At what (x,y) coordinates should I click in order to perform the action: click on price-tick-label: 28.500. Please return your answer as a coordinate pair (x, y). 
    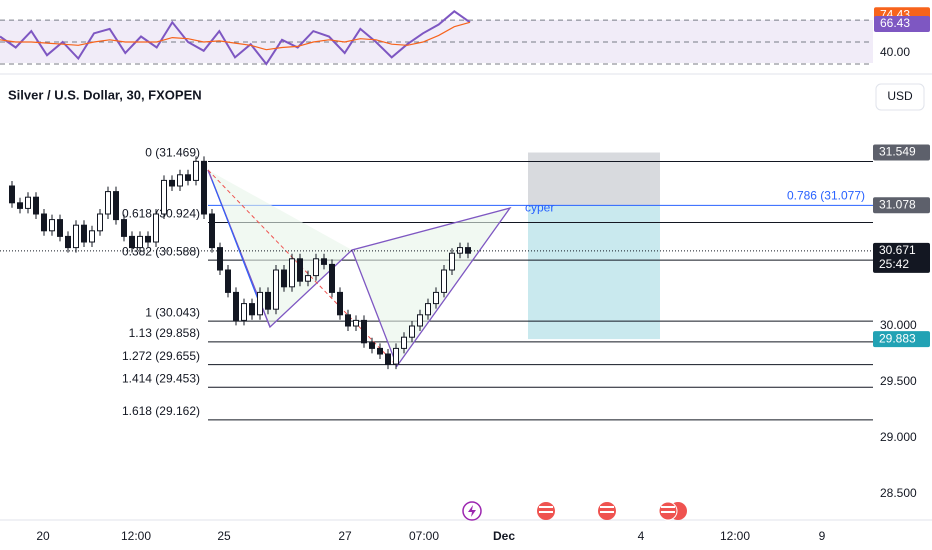
    Looking at the image, I should click on (898, 493).